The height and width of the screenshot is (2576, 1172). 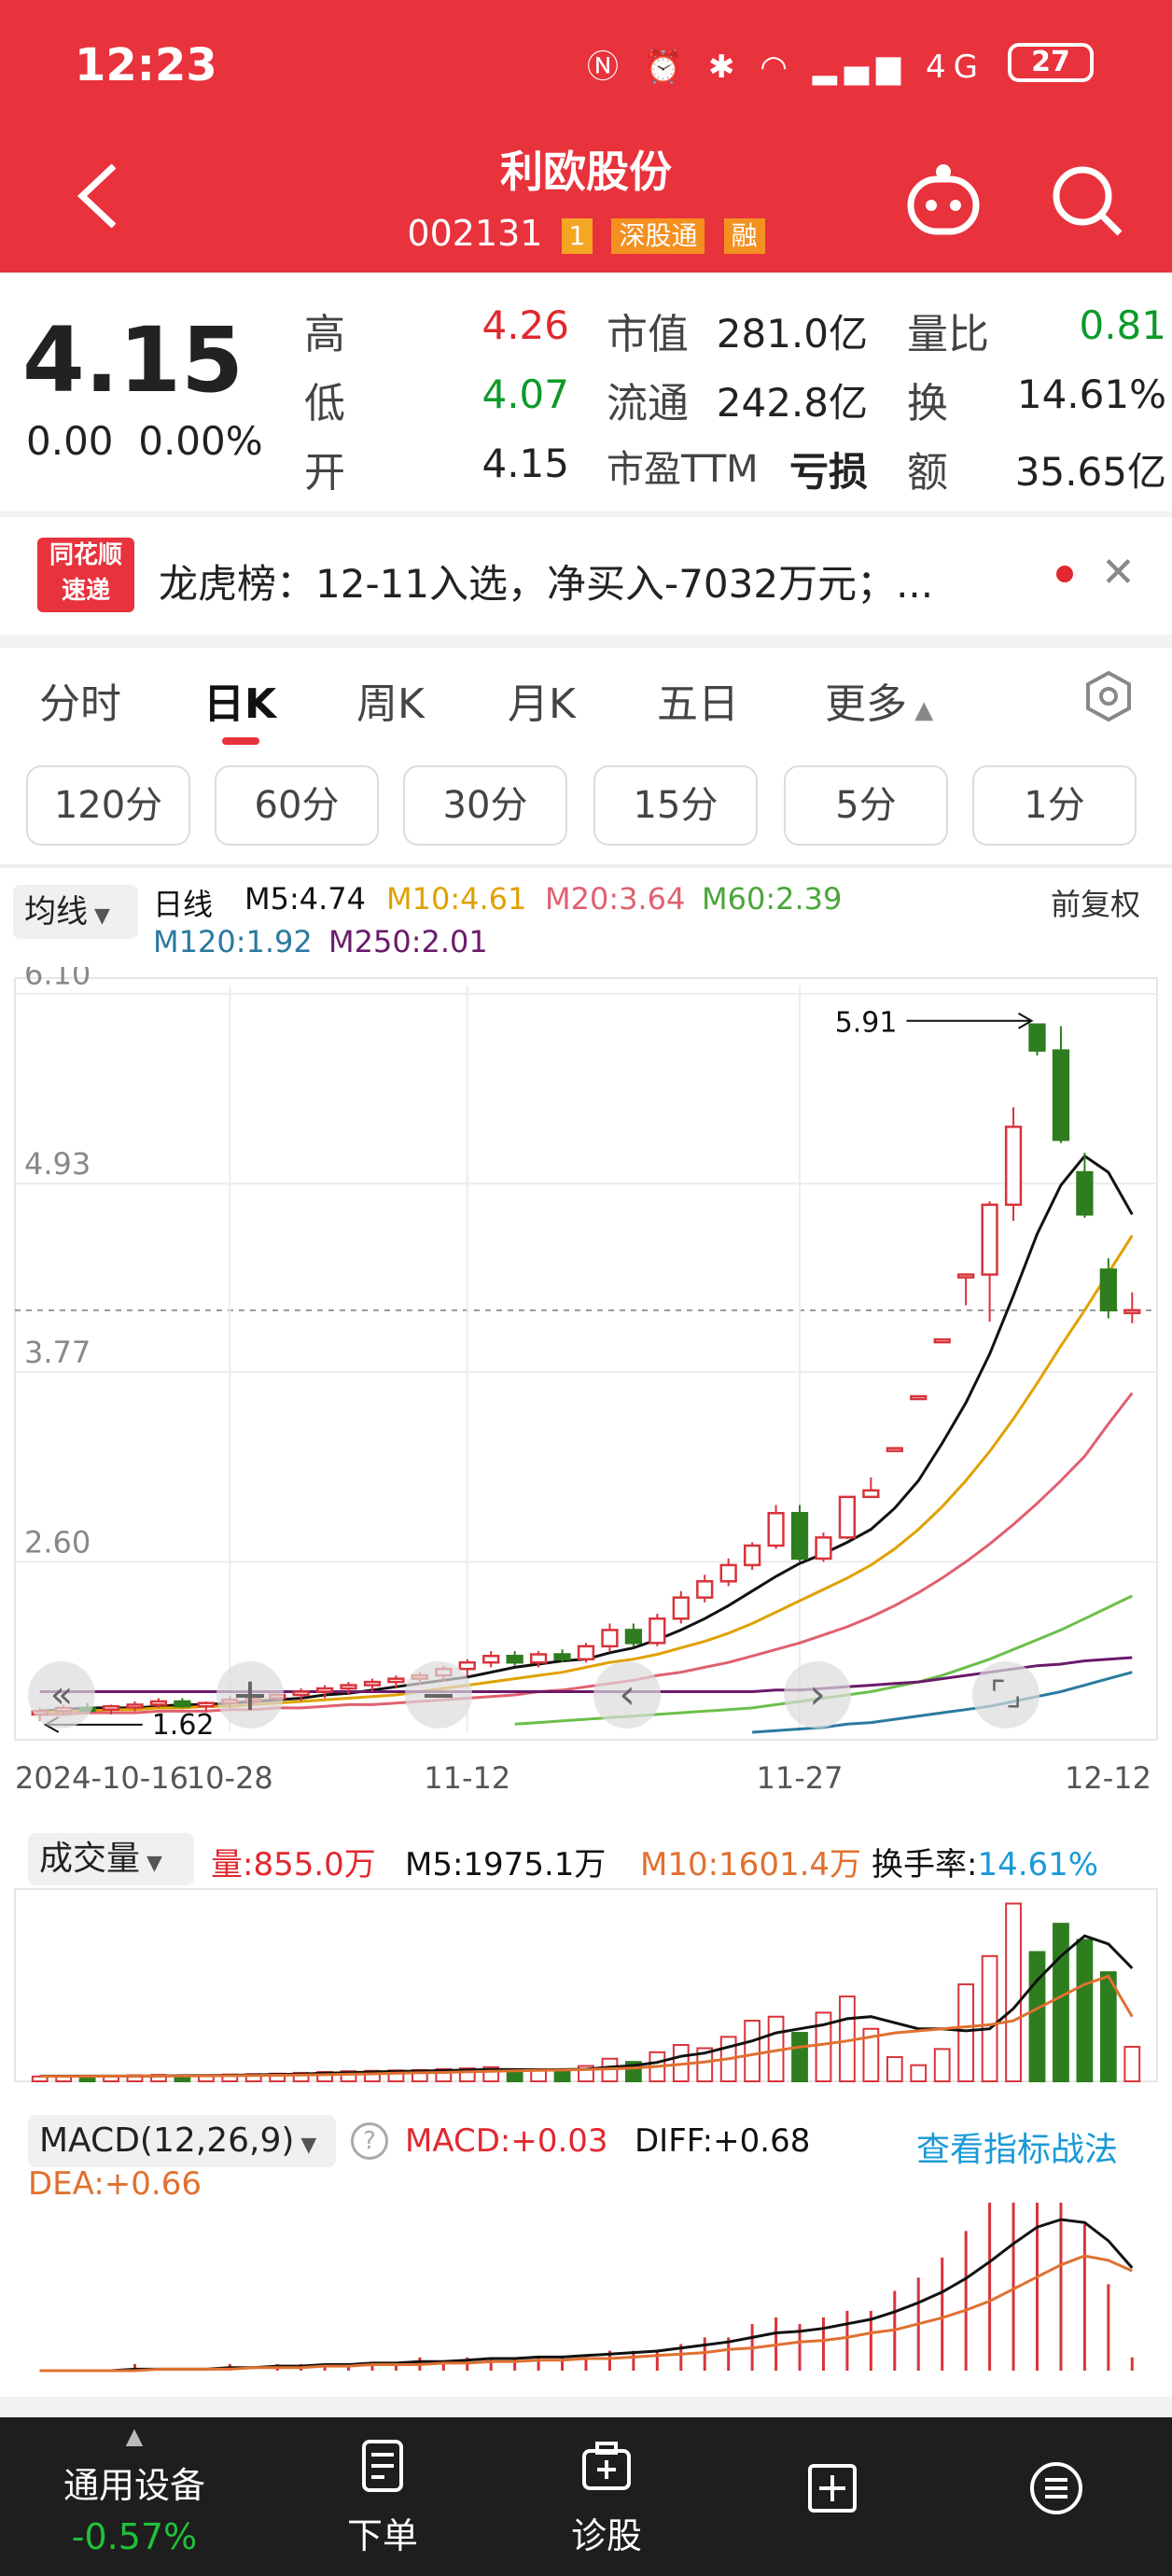 I want to click on macd-chart, so click(x=586, y=2291).